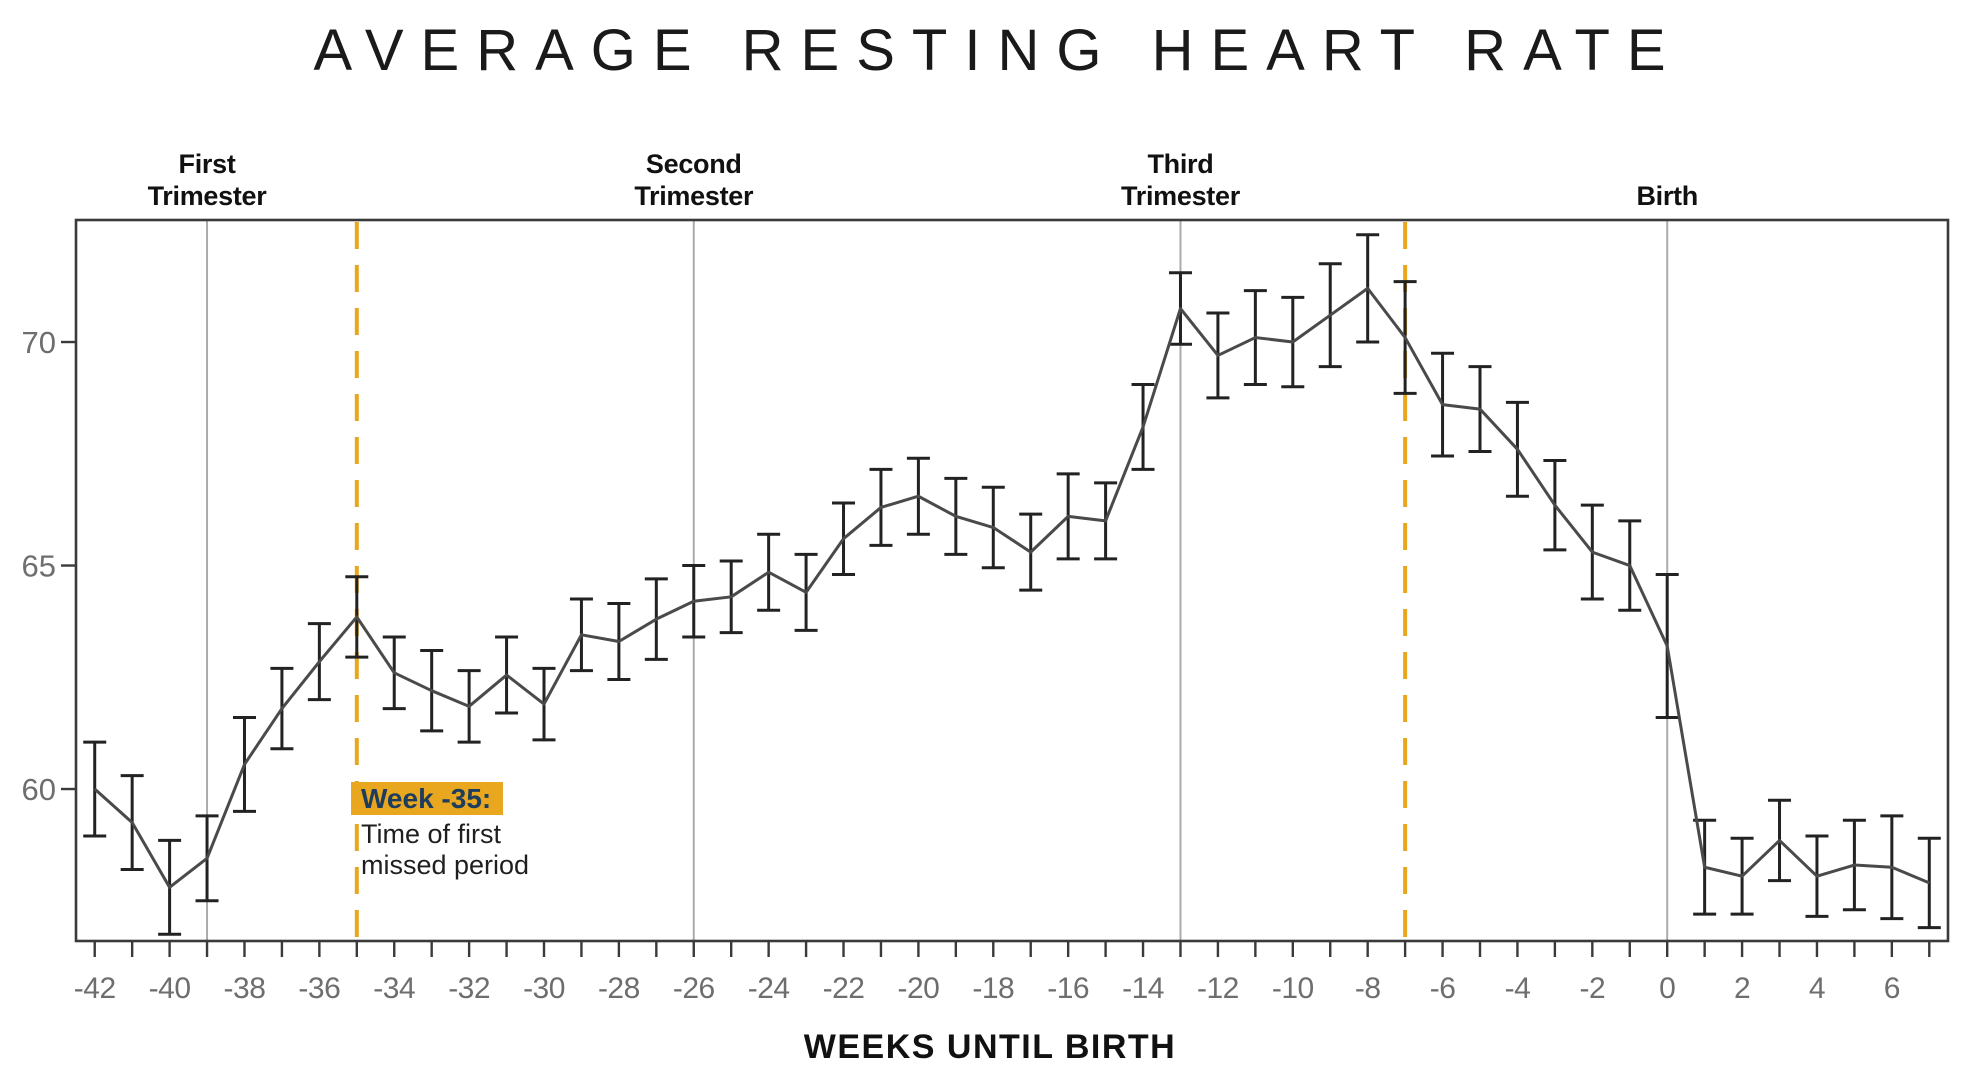 The image size is (1981, 1084). I want to click on x-tick-label: -40, so click(170, 988).